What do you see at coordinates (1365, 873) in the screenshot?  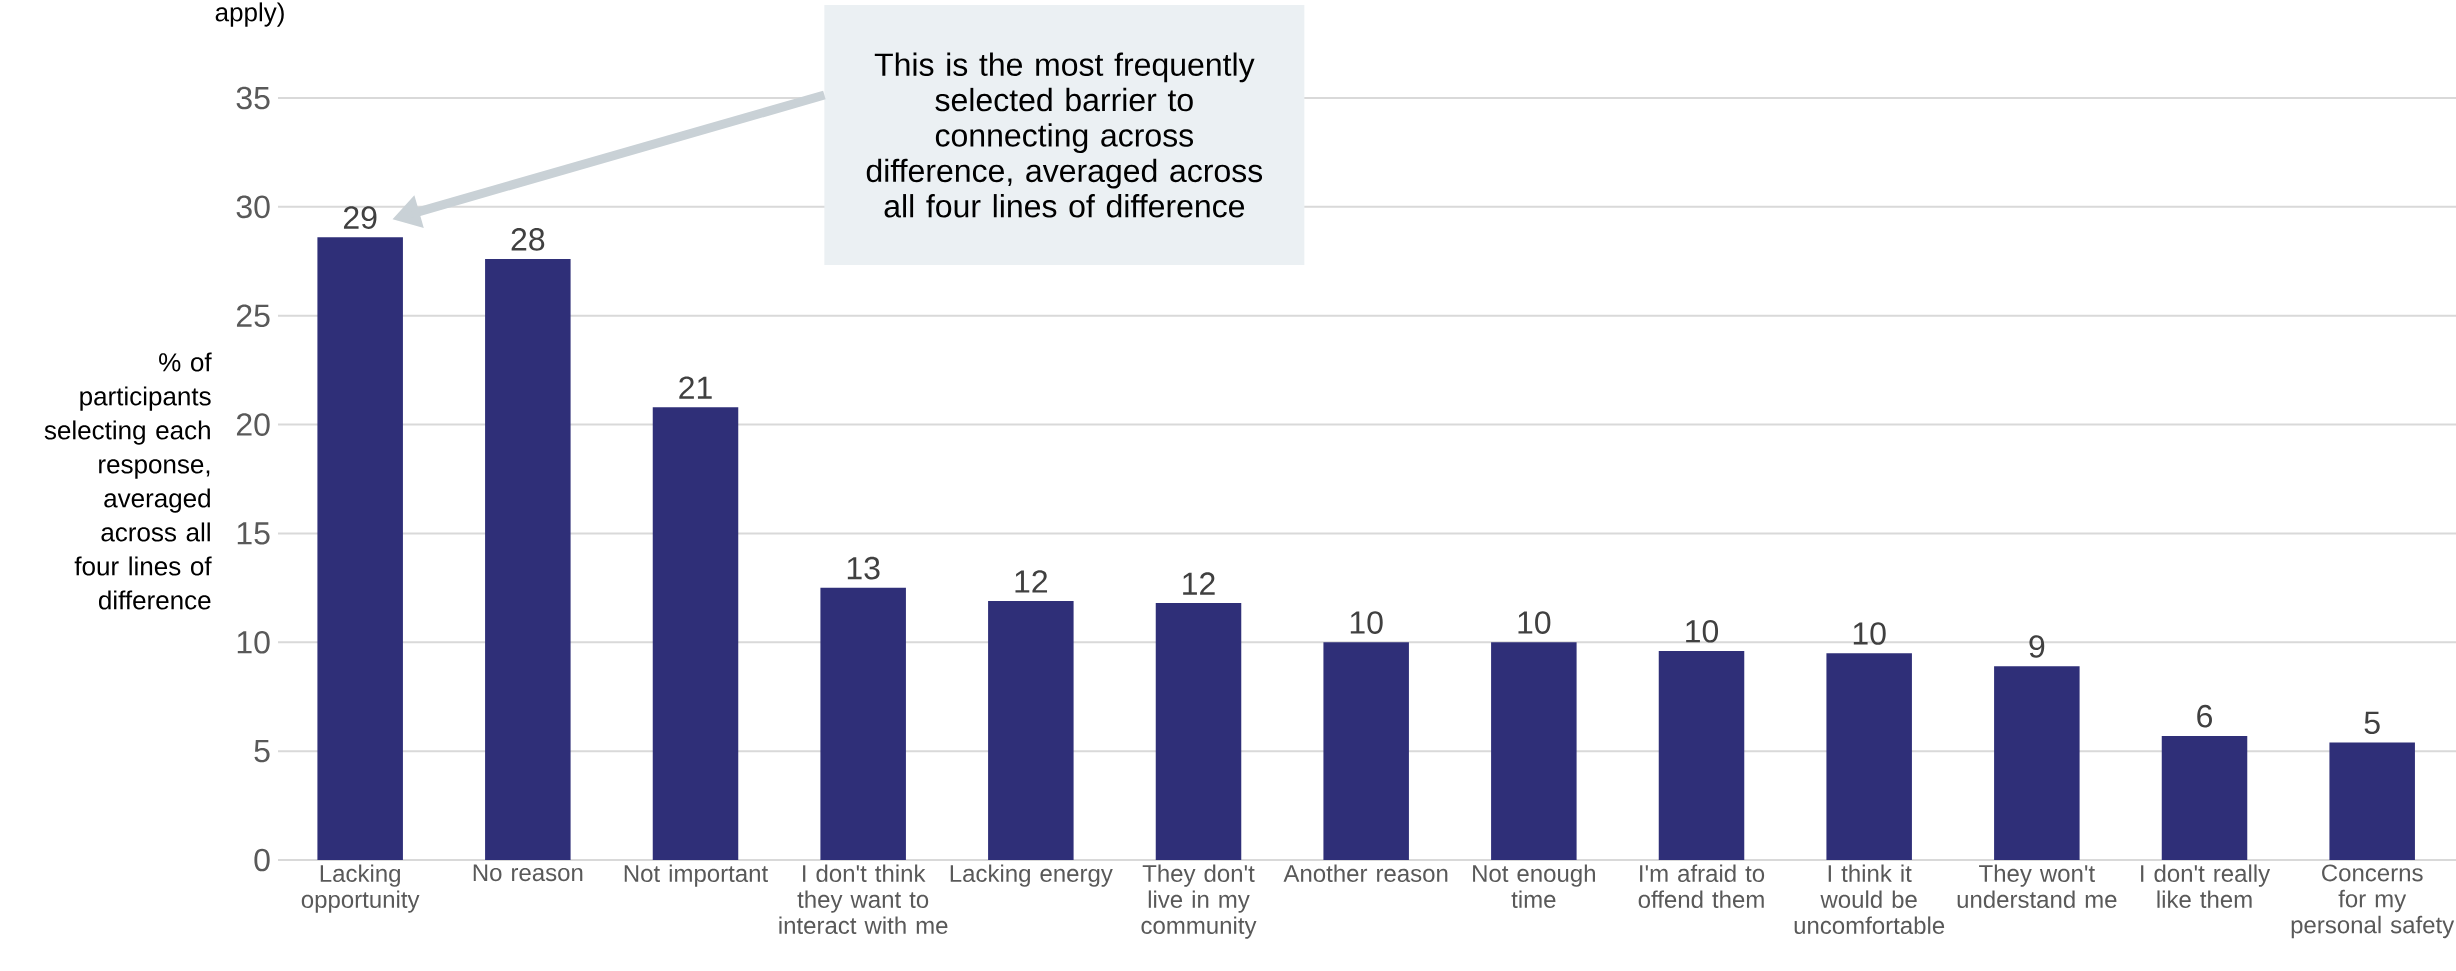 I see `x-tick-label: Another reason` at bounding box center [1365, 873].